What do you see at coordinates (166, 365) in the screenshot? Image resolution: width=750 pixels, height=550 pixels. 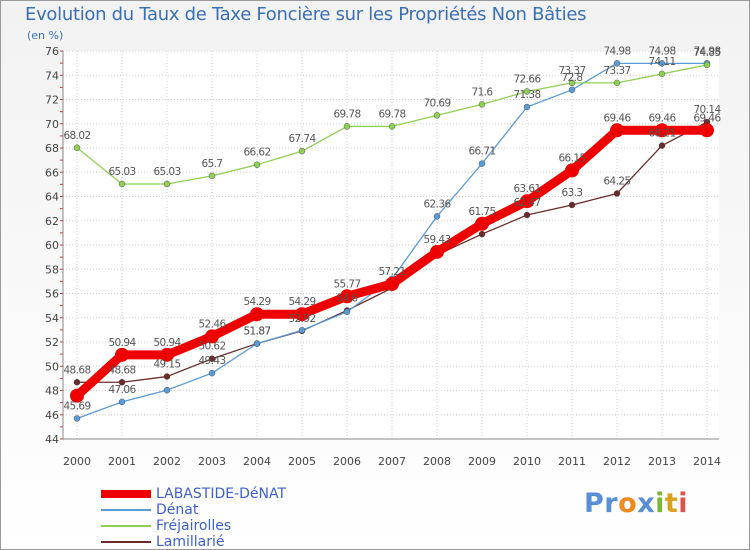 I see `data-label: 49.15` at bounding box center [166, 365].